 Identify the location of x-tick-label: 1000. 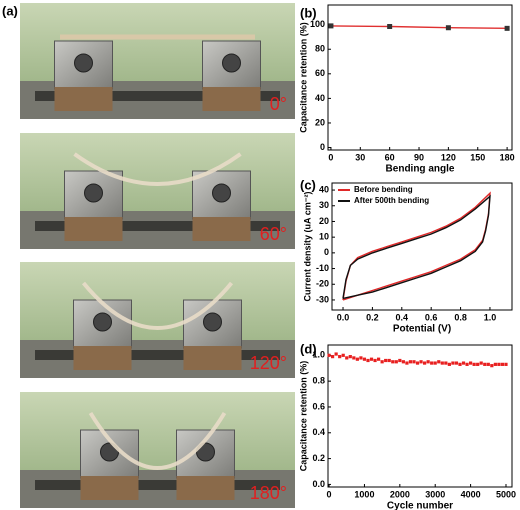
(364, 494).